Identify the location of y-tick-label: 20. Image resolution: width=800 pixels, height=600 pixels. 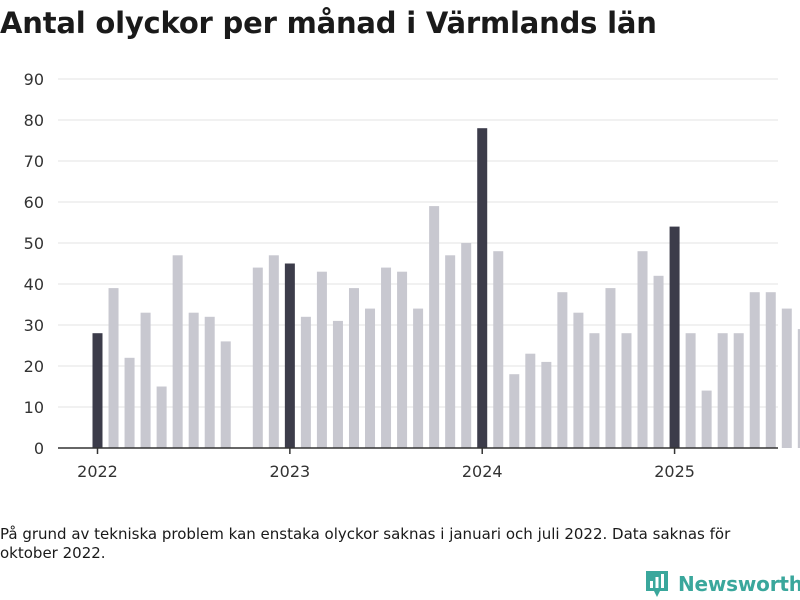
(34, 366).